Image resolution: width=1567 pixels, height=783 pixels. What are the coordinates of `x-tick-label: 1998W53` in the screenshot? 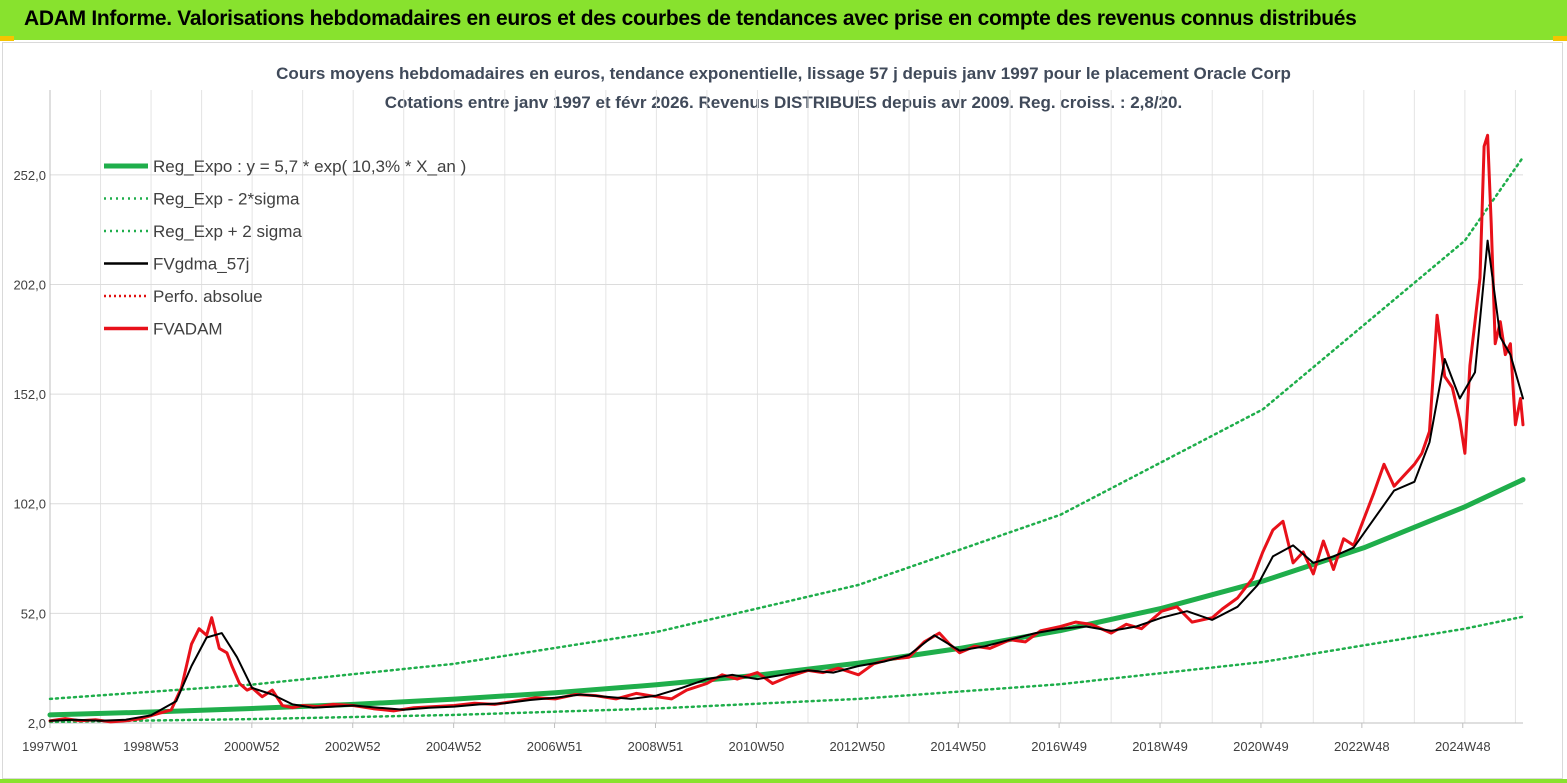 It's located at (151, 746).